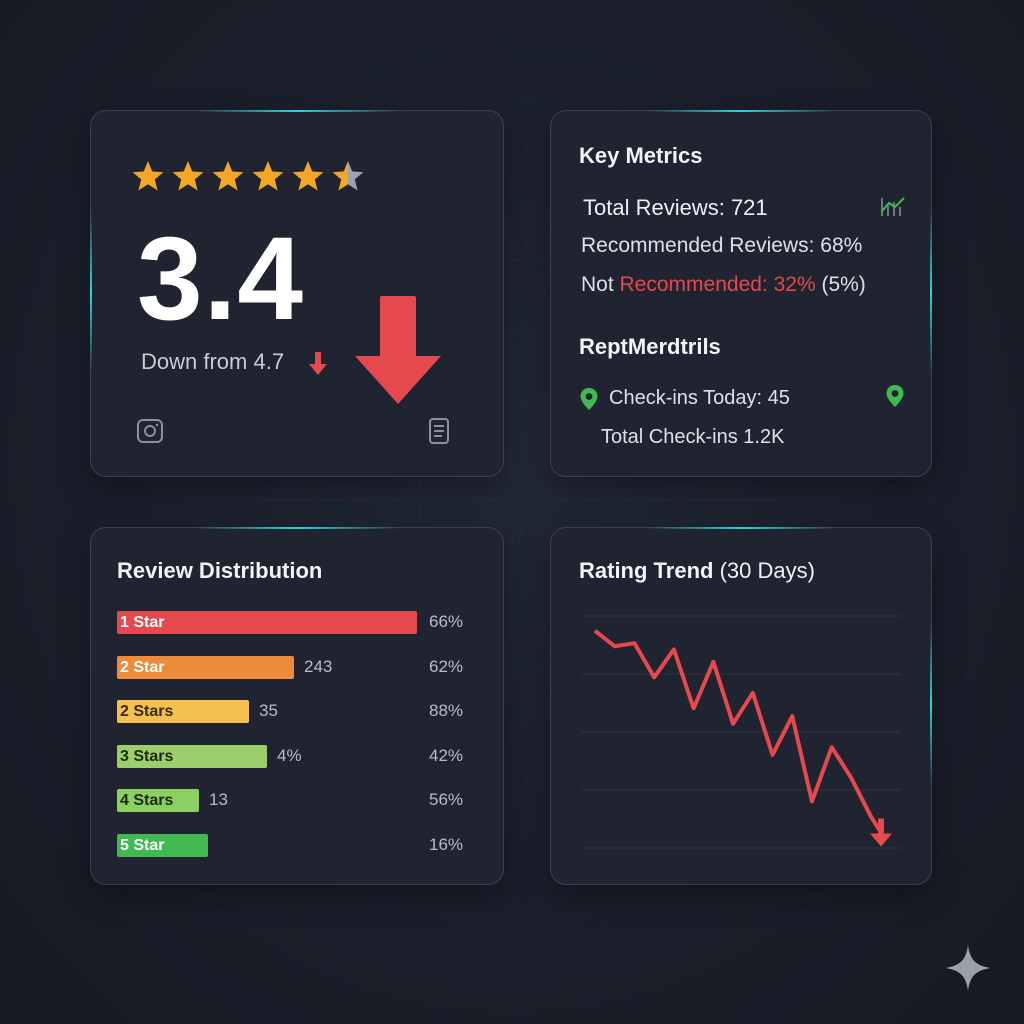 Image resolution: width=1024 pixels, height=1024 pixels. I want to click on distribution-count: 4%, so click(289, 755).